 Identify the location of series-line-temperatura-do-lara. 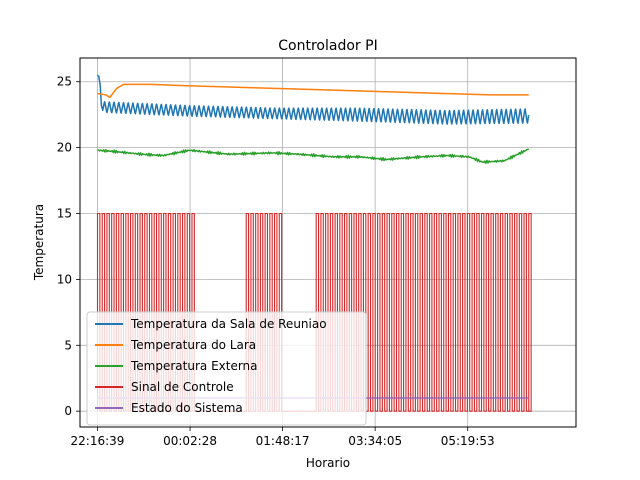
(313, 90).